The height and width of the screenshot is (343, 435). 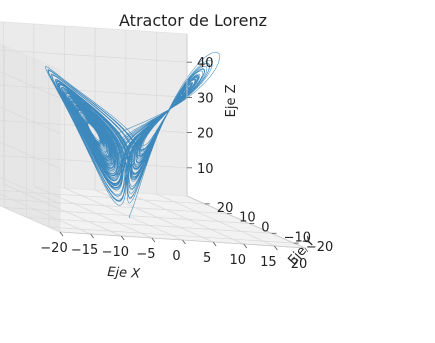 I want to click on y-tick-label: 10, so click(x=247, y=218).